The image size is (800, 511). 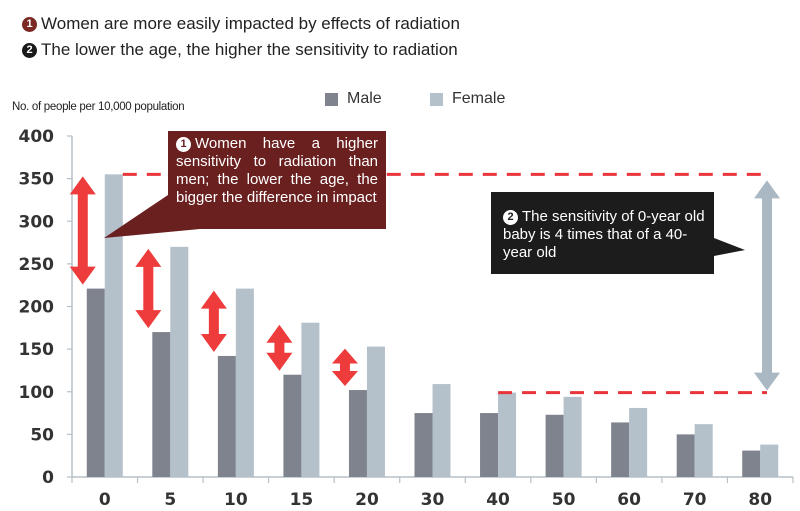 I want to click on y-tick-label: 200, so click(x=37, y=308).